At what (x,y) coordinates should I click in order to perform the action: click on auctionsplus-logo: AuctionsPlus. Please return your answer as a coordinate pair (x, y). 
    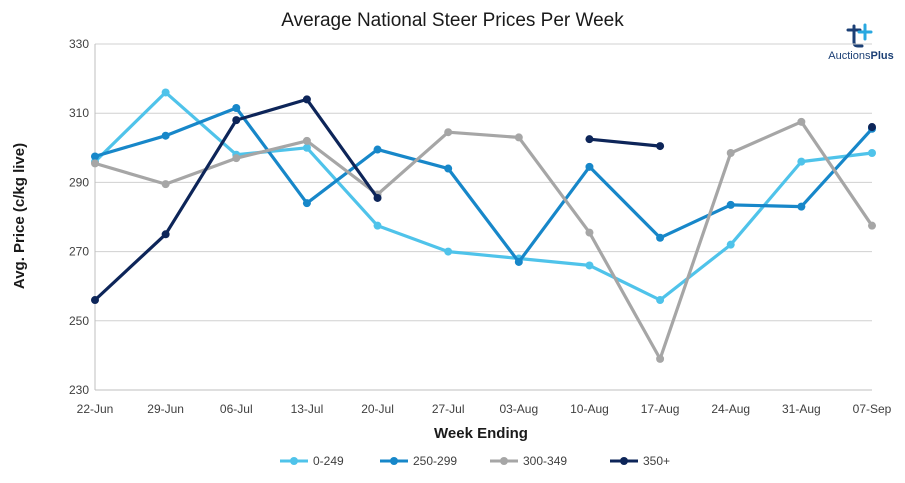
    Looking at the image, I should click on (861, 43).